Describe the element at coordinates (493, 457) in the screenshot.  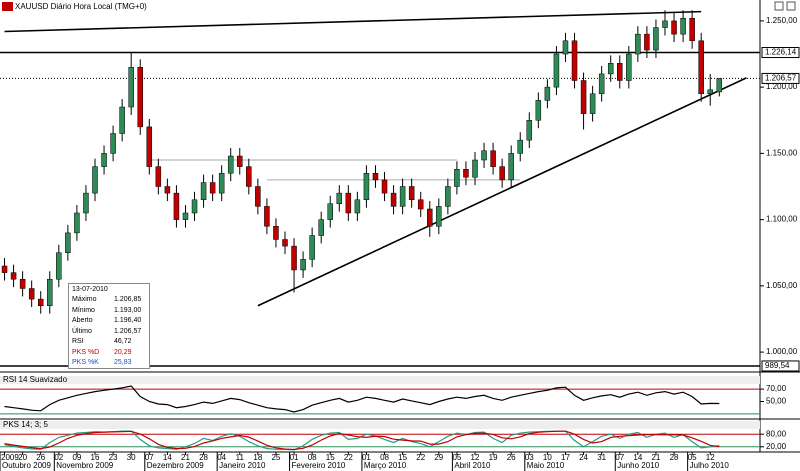
I see `x-tick-label: 19` at that location.